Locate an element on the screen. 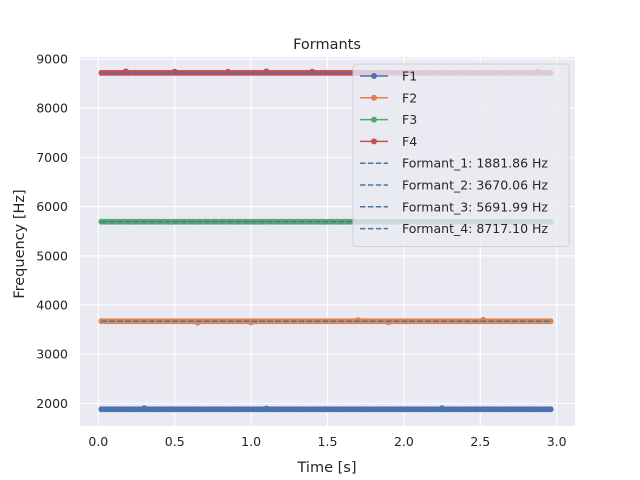 This screenshot has height=480, width=640. x-tick-label: 0.5 is located at coordinates (175, 441).